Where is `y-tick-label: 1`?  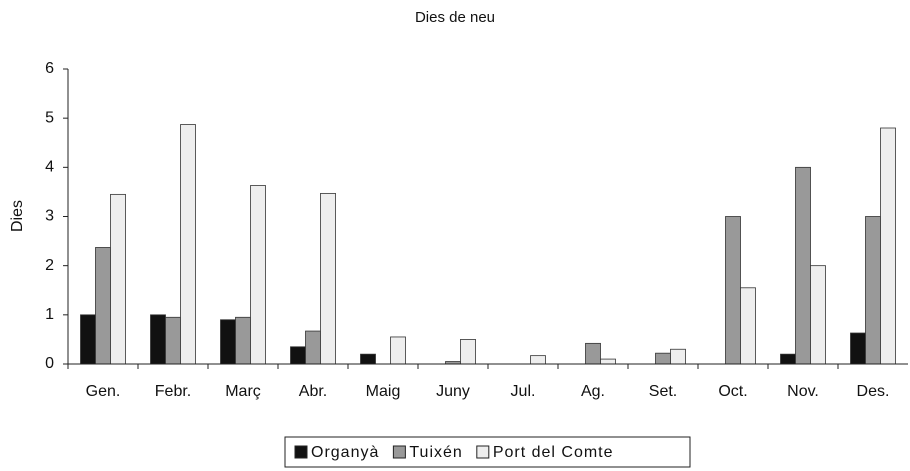
y-tick-label: 1 is located at coordinates (49, 314).